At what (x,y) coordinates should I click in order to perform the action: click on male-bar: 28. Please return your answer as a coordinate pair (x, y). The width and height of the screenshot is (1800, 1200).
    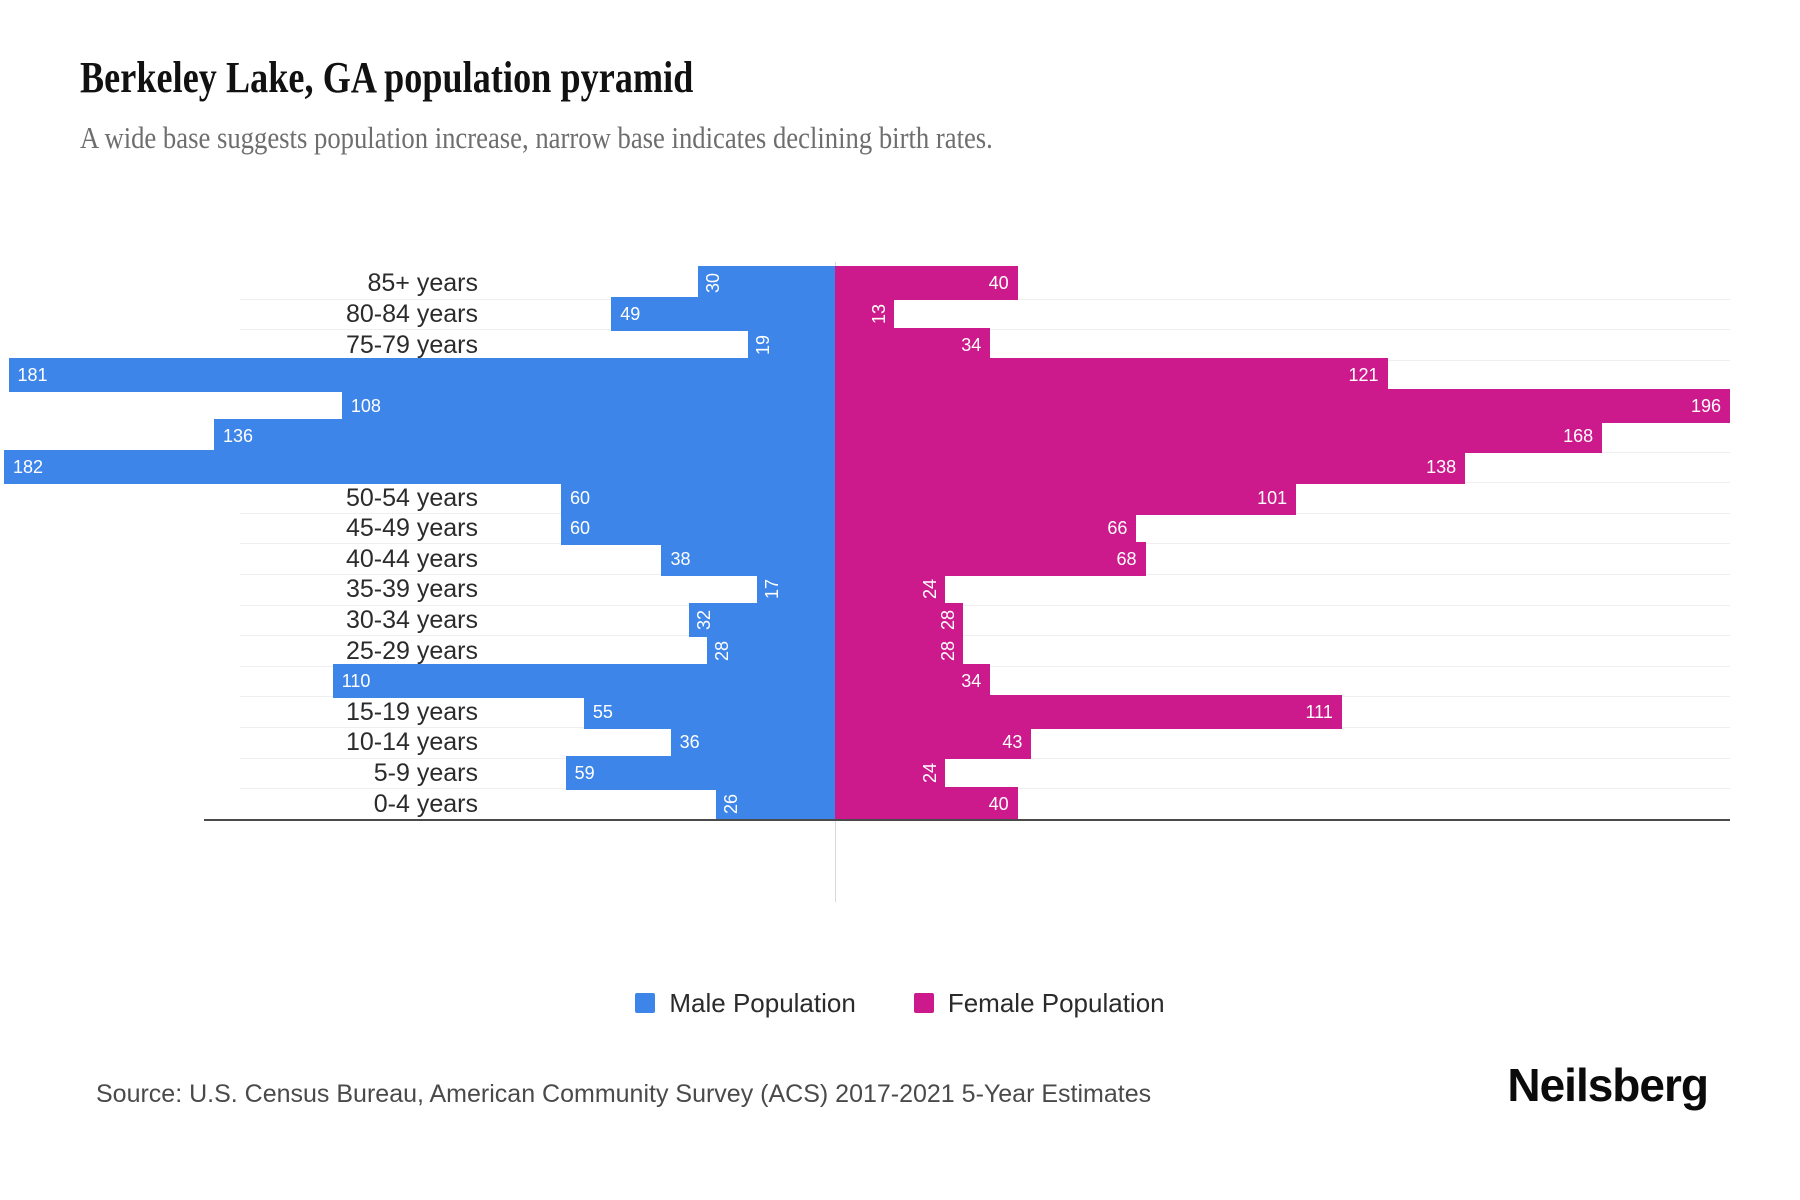
    Looking at the image, I should click on (771, 650).